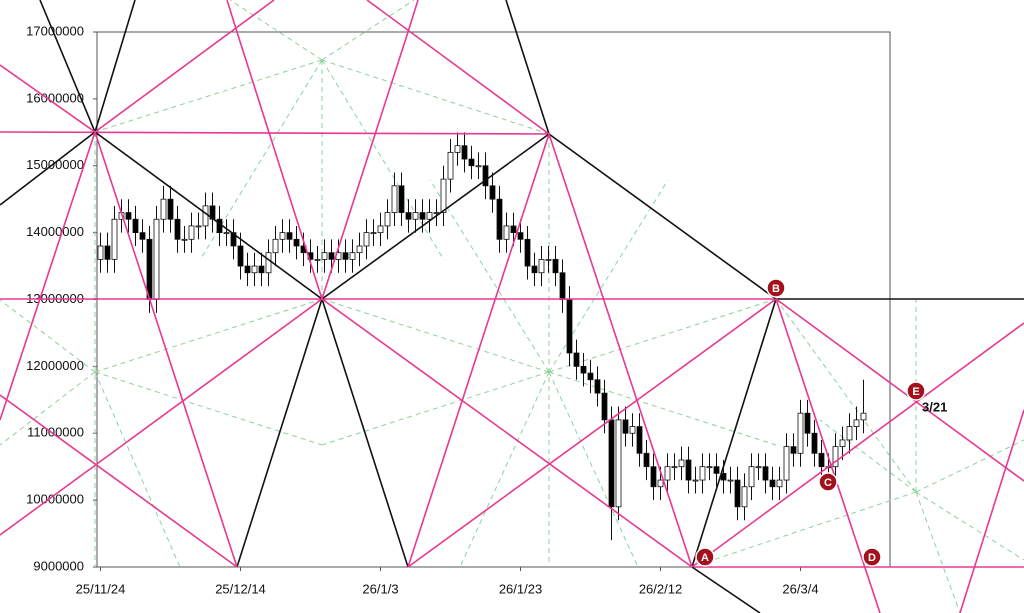 The height and width of the screenshot is (613, 1024). Describe the element at coordinates (55, 432) in the screenshot. I see `y-tick-label: 11000000` at that location.